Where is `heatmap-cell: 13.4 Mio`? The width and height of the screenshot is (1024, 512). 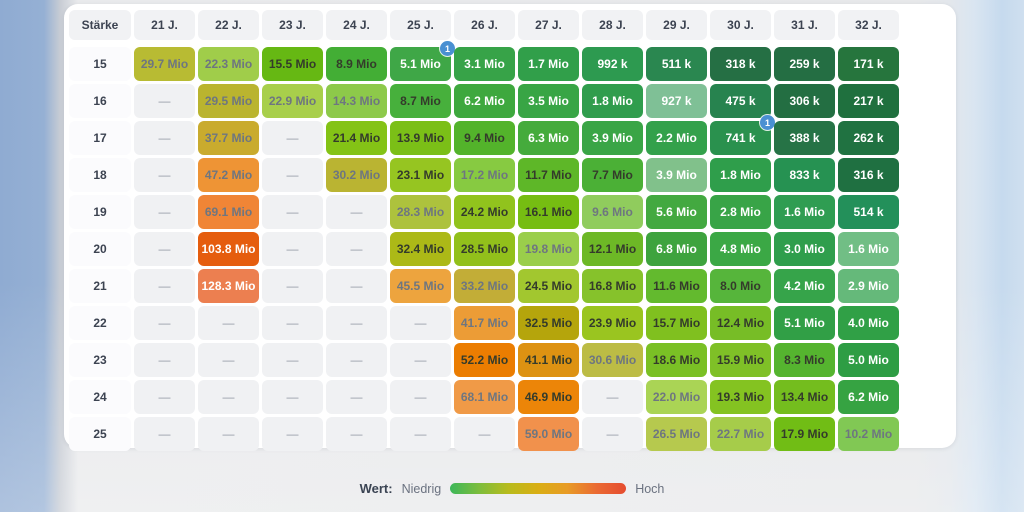
heatmap-cell: 13.4 Mio is located at coordinates (804, 397).